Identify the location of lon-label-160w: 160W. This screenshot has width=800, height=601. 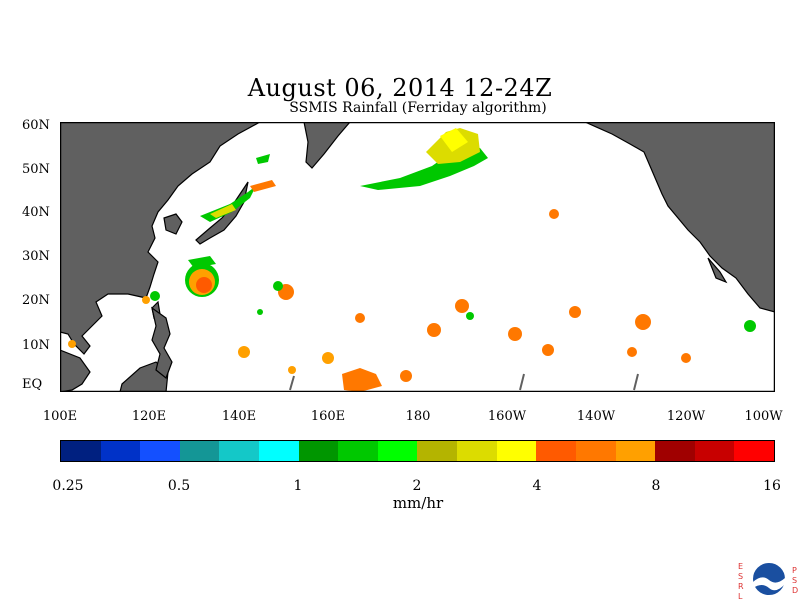
(507, 416).